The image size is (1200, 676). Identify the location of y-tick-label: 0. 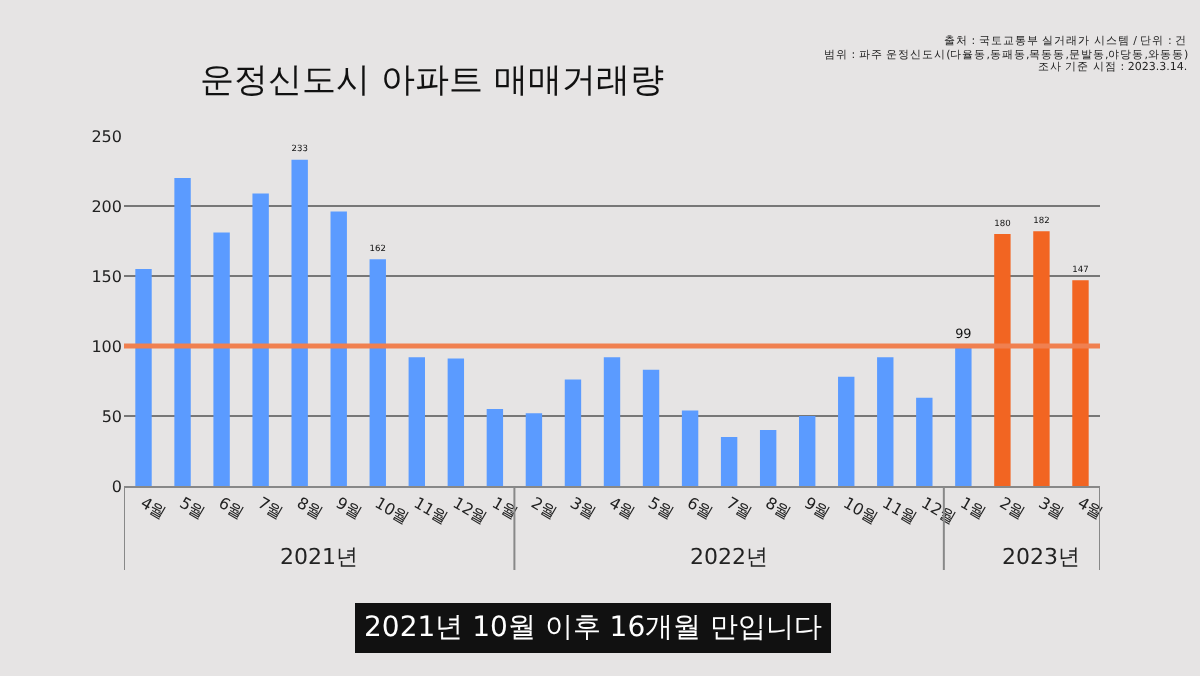
(116, 486).